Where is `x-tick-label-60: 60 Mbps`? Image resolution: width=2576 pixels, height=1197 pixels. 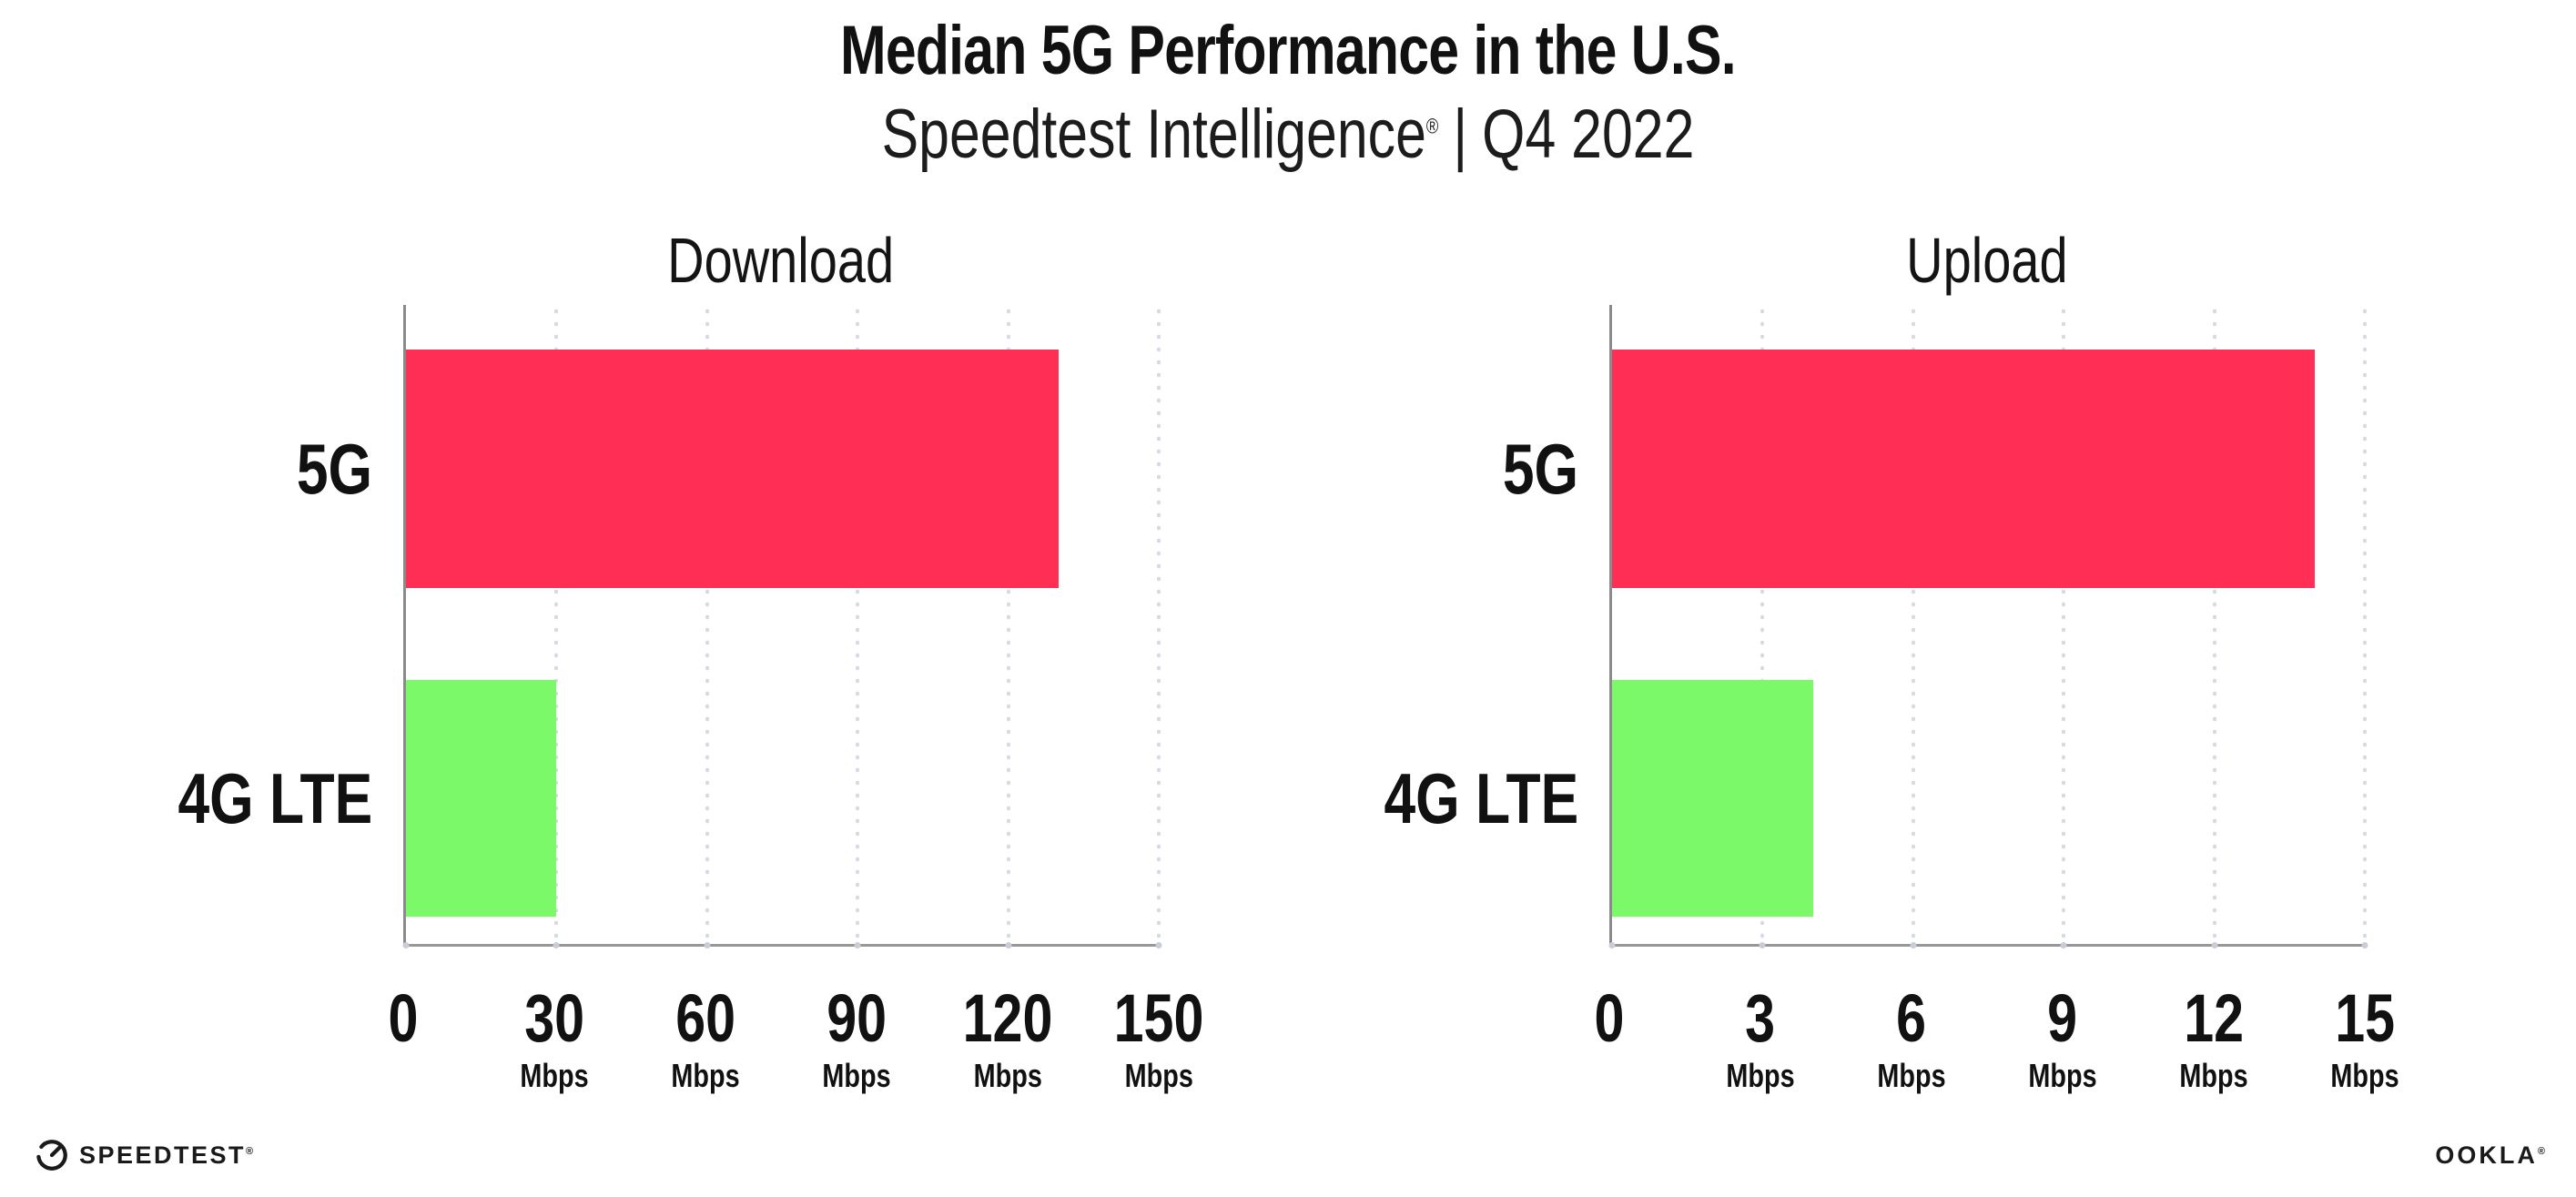 x-tick-label-60: 60 Mbps is located at coordinates (705, 1038).